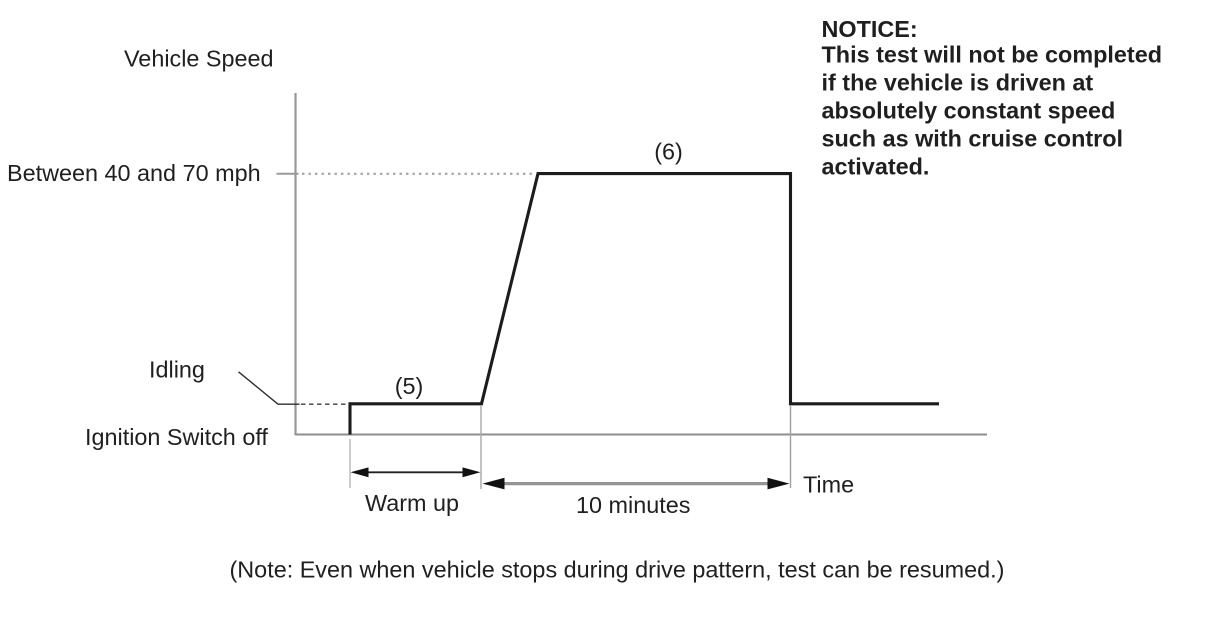 The image size is (1208, 644). I want to click on svg-text: Between 40 and 70 mph, so click(134, 173).